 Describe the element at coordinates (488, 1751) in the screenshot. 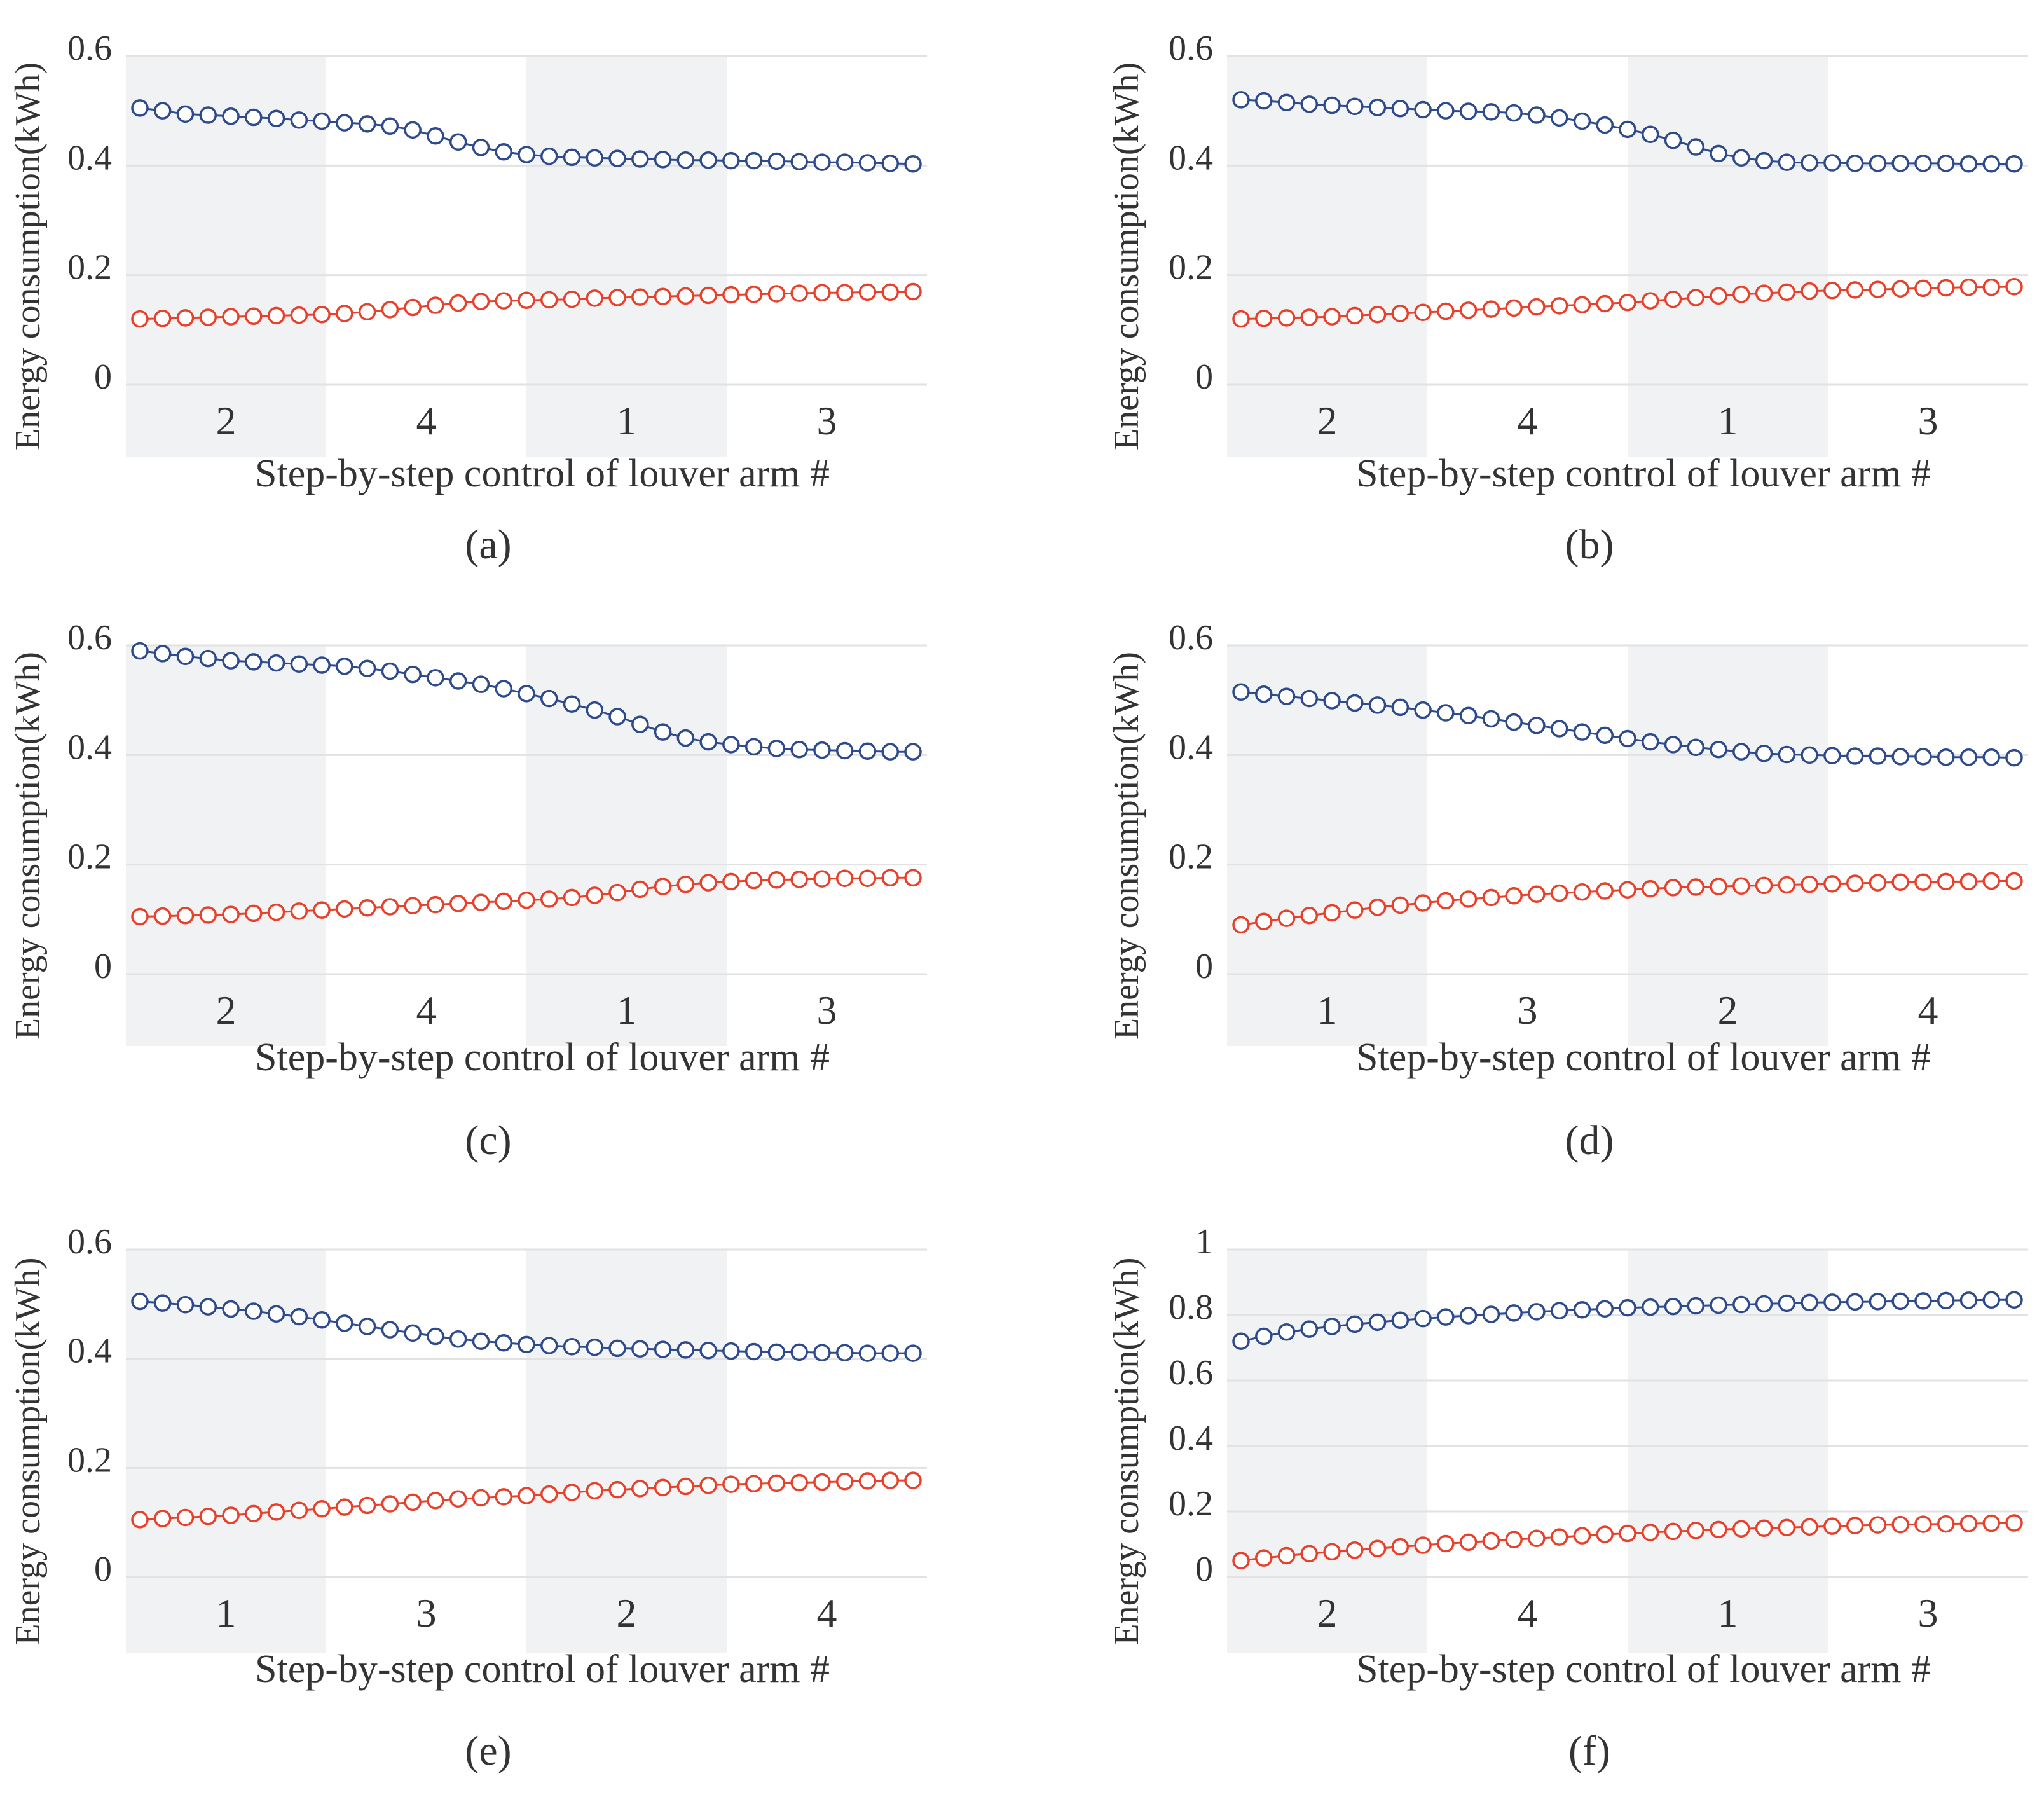

I see `panel-label: (e)` at that location.